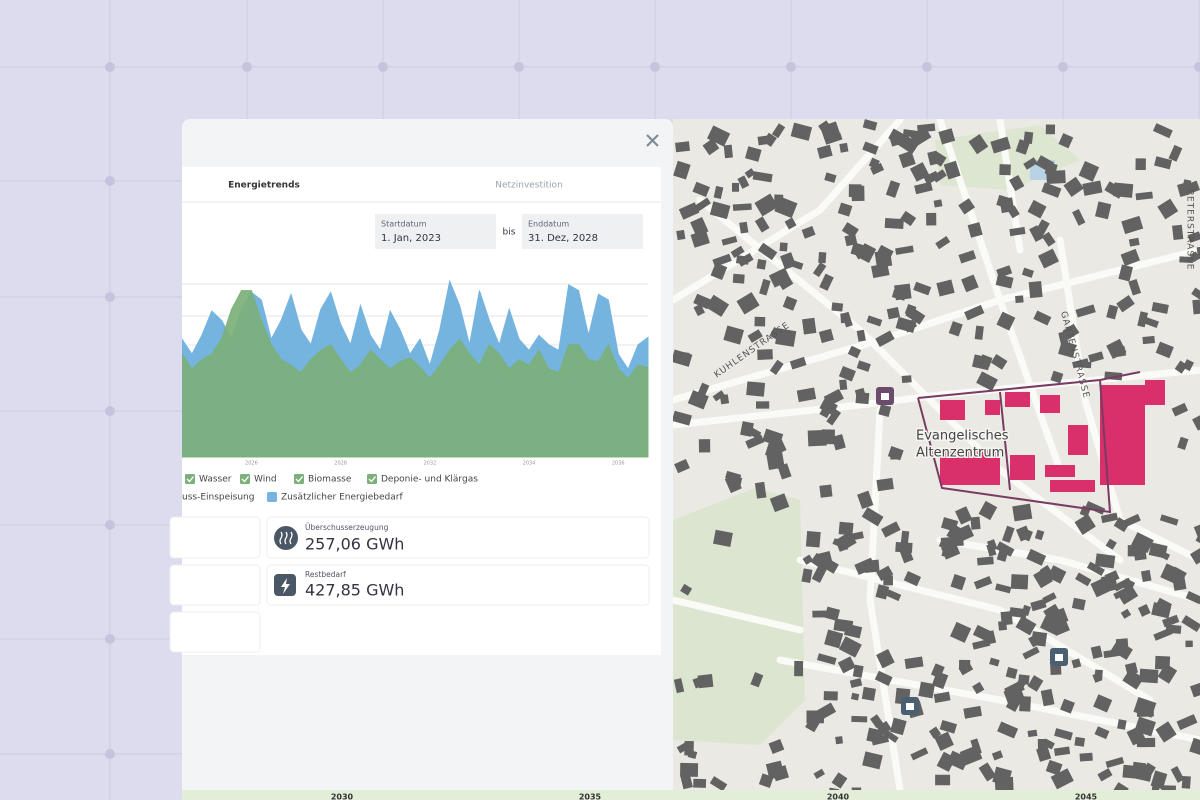  I want to click on legend-label: Deponie- und Klärgas, so click(429, 480).